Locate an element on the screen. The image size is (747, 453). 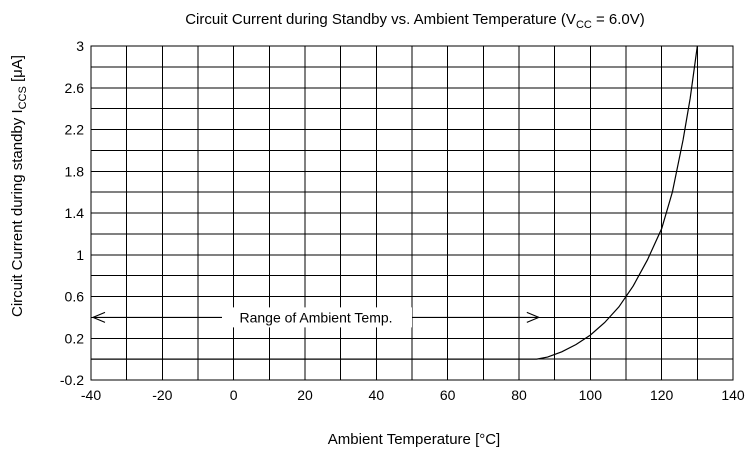
x-tick-label: 120 is located at coordinates (662, 395).